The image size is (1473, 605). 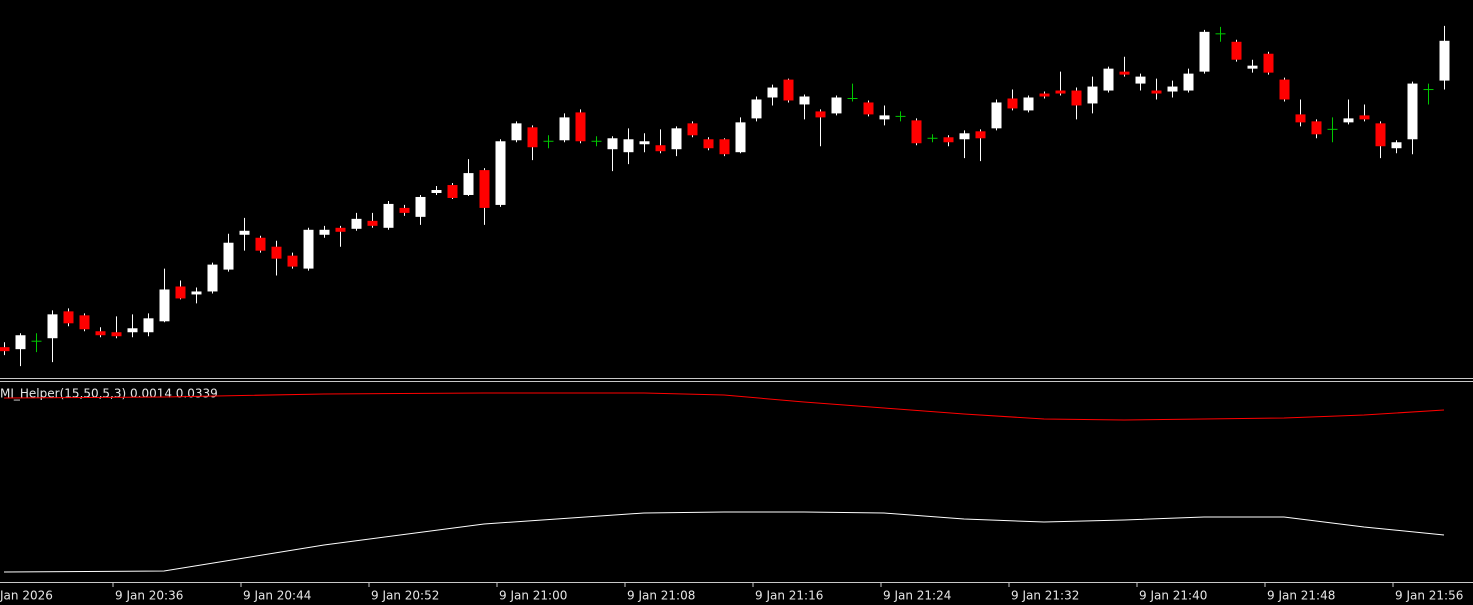 What do you see at coordinates (26, 596) in the screenshot?
I see `x-tick-label: Jan 2026` at bounding box center [26, 596].